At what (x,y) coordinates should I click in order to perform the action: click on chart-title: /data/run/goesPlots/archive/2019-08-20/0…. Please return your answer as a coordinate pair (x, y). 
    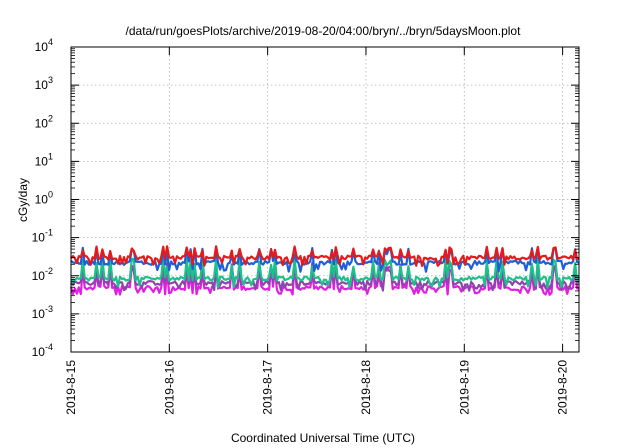
    Looking at the image, I should click on (324, 31).